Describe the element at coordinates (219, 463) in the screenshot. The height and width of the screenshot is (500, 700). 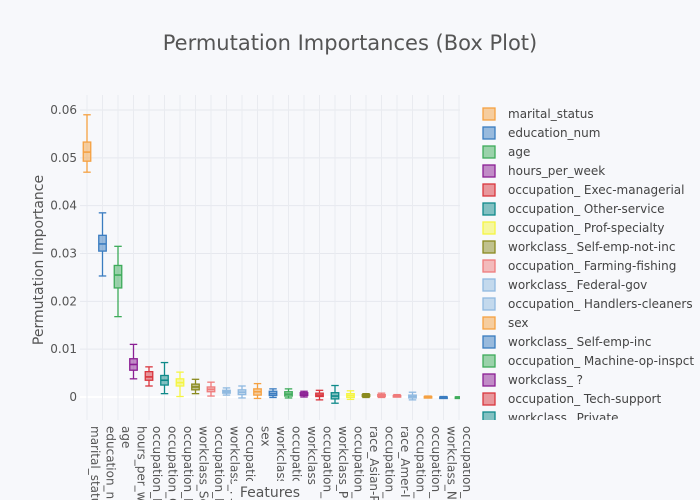
I see `x-tick-label: occupation_F` at that location.